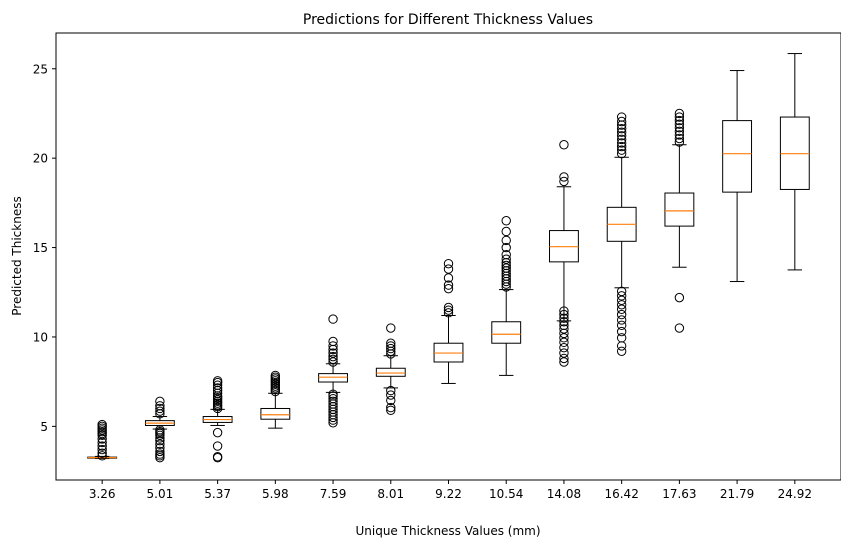  Describe the element at coordinates (160, 494) in the screenshot. I see `x-tick-label: 5.01` at that location.